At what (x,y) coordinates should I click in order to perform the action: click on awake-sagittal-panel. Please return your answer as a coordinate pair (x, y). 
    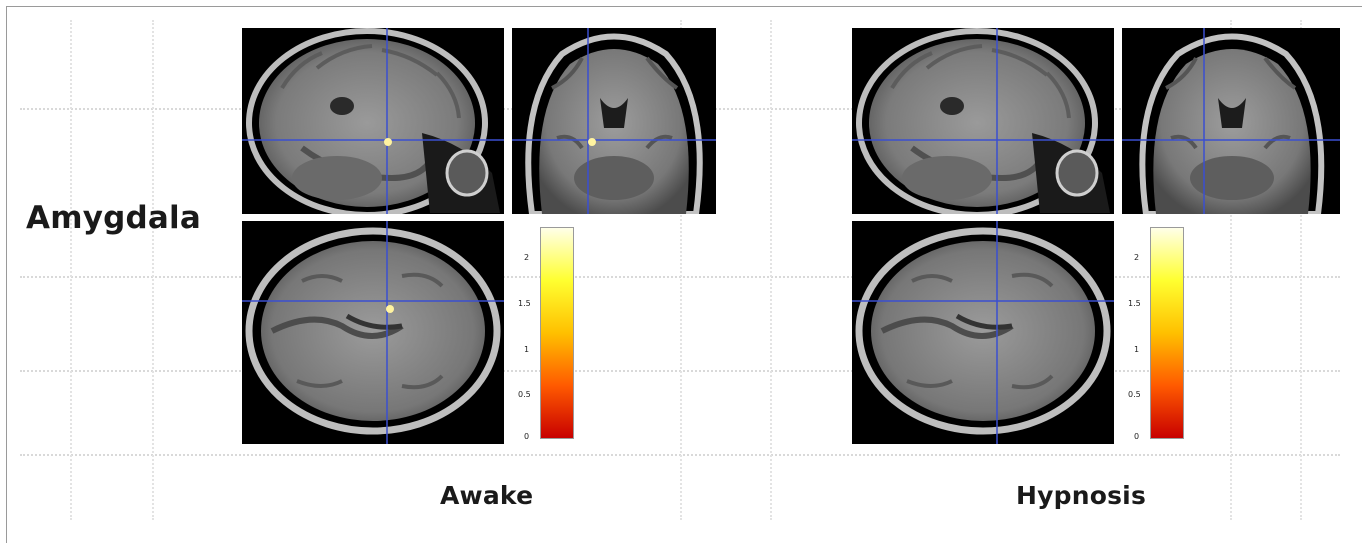
    Looking at the image, I should click on (373, 121).